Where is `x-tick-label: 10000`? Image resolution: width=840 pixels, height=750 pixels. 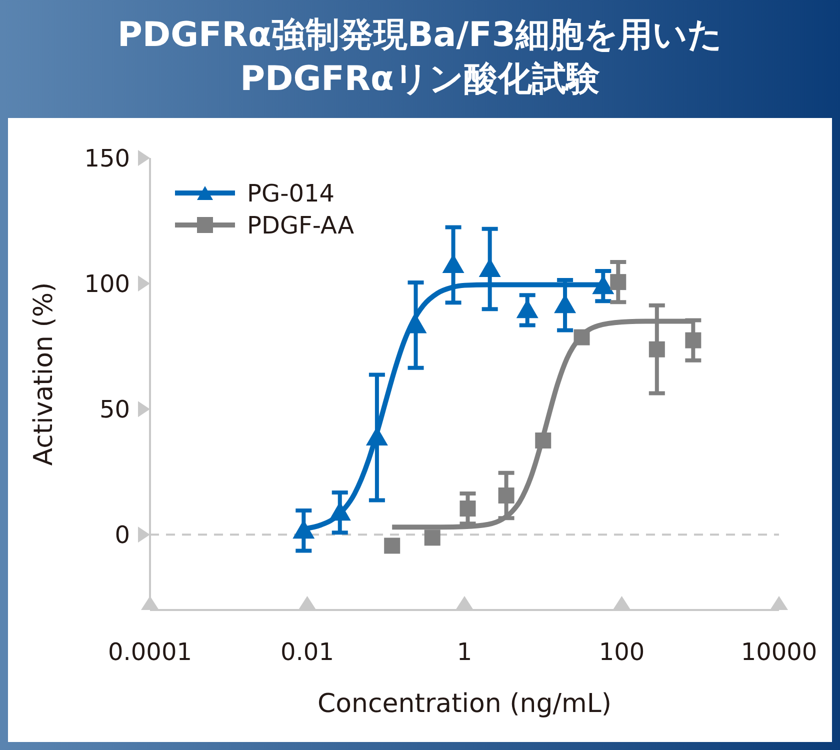 x-tick-label: 10000 is located at coordinates (779, 652).